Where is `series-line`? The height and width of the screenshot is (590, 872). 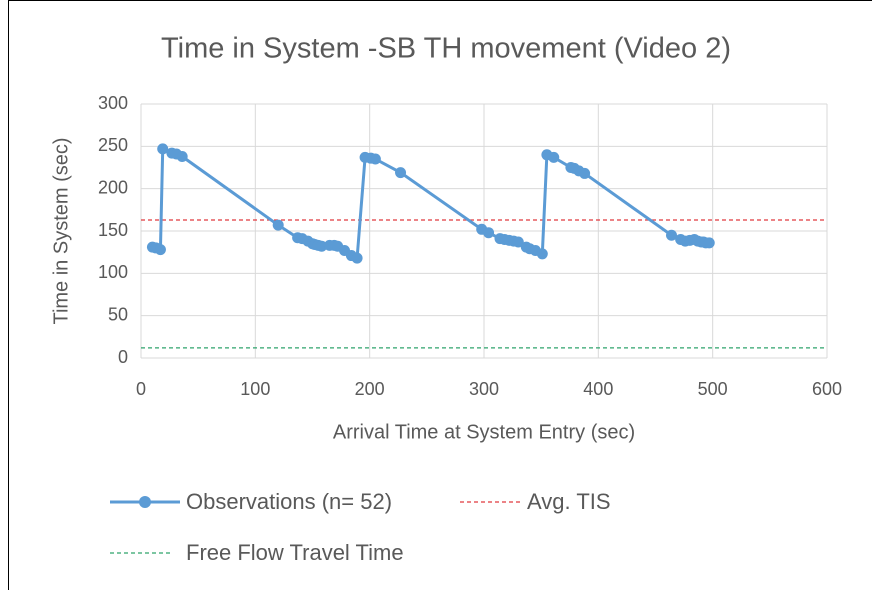 series-line is located at coordinates (431, 203).